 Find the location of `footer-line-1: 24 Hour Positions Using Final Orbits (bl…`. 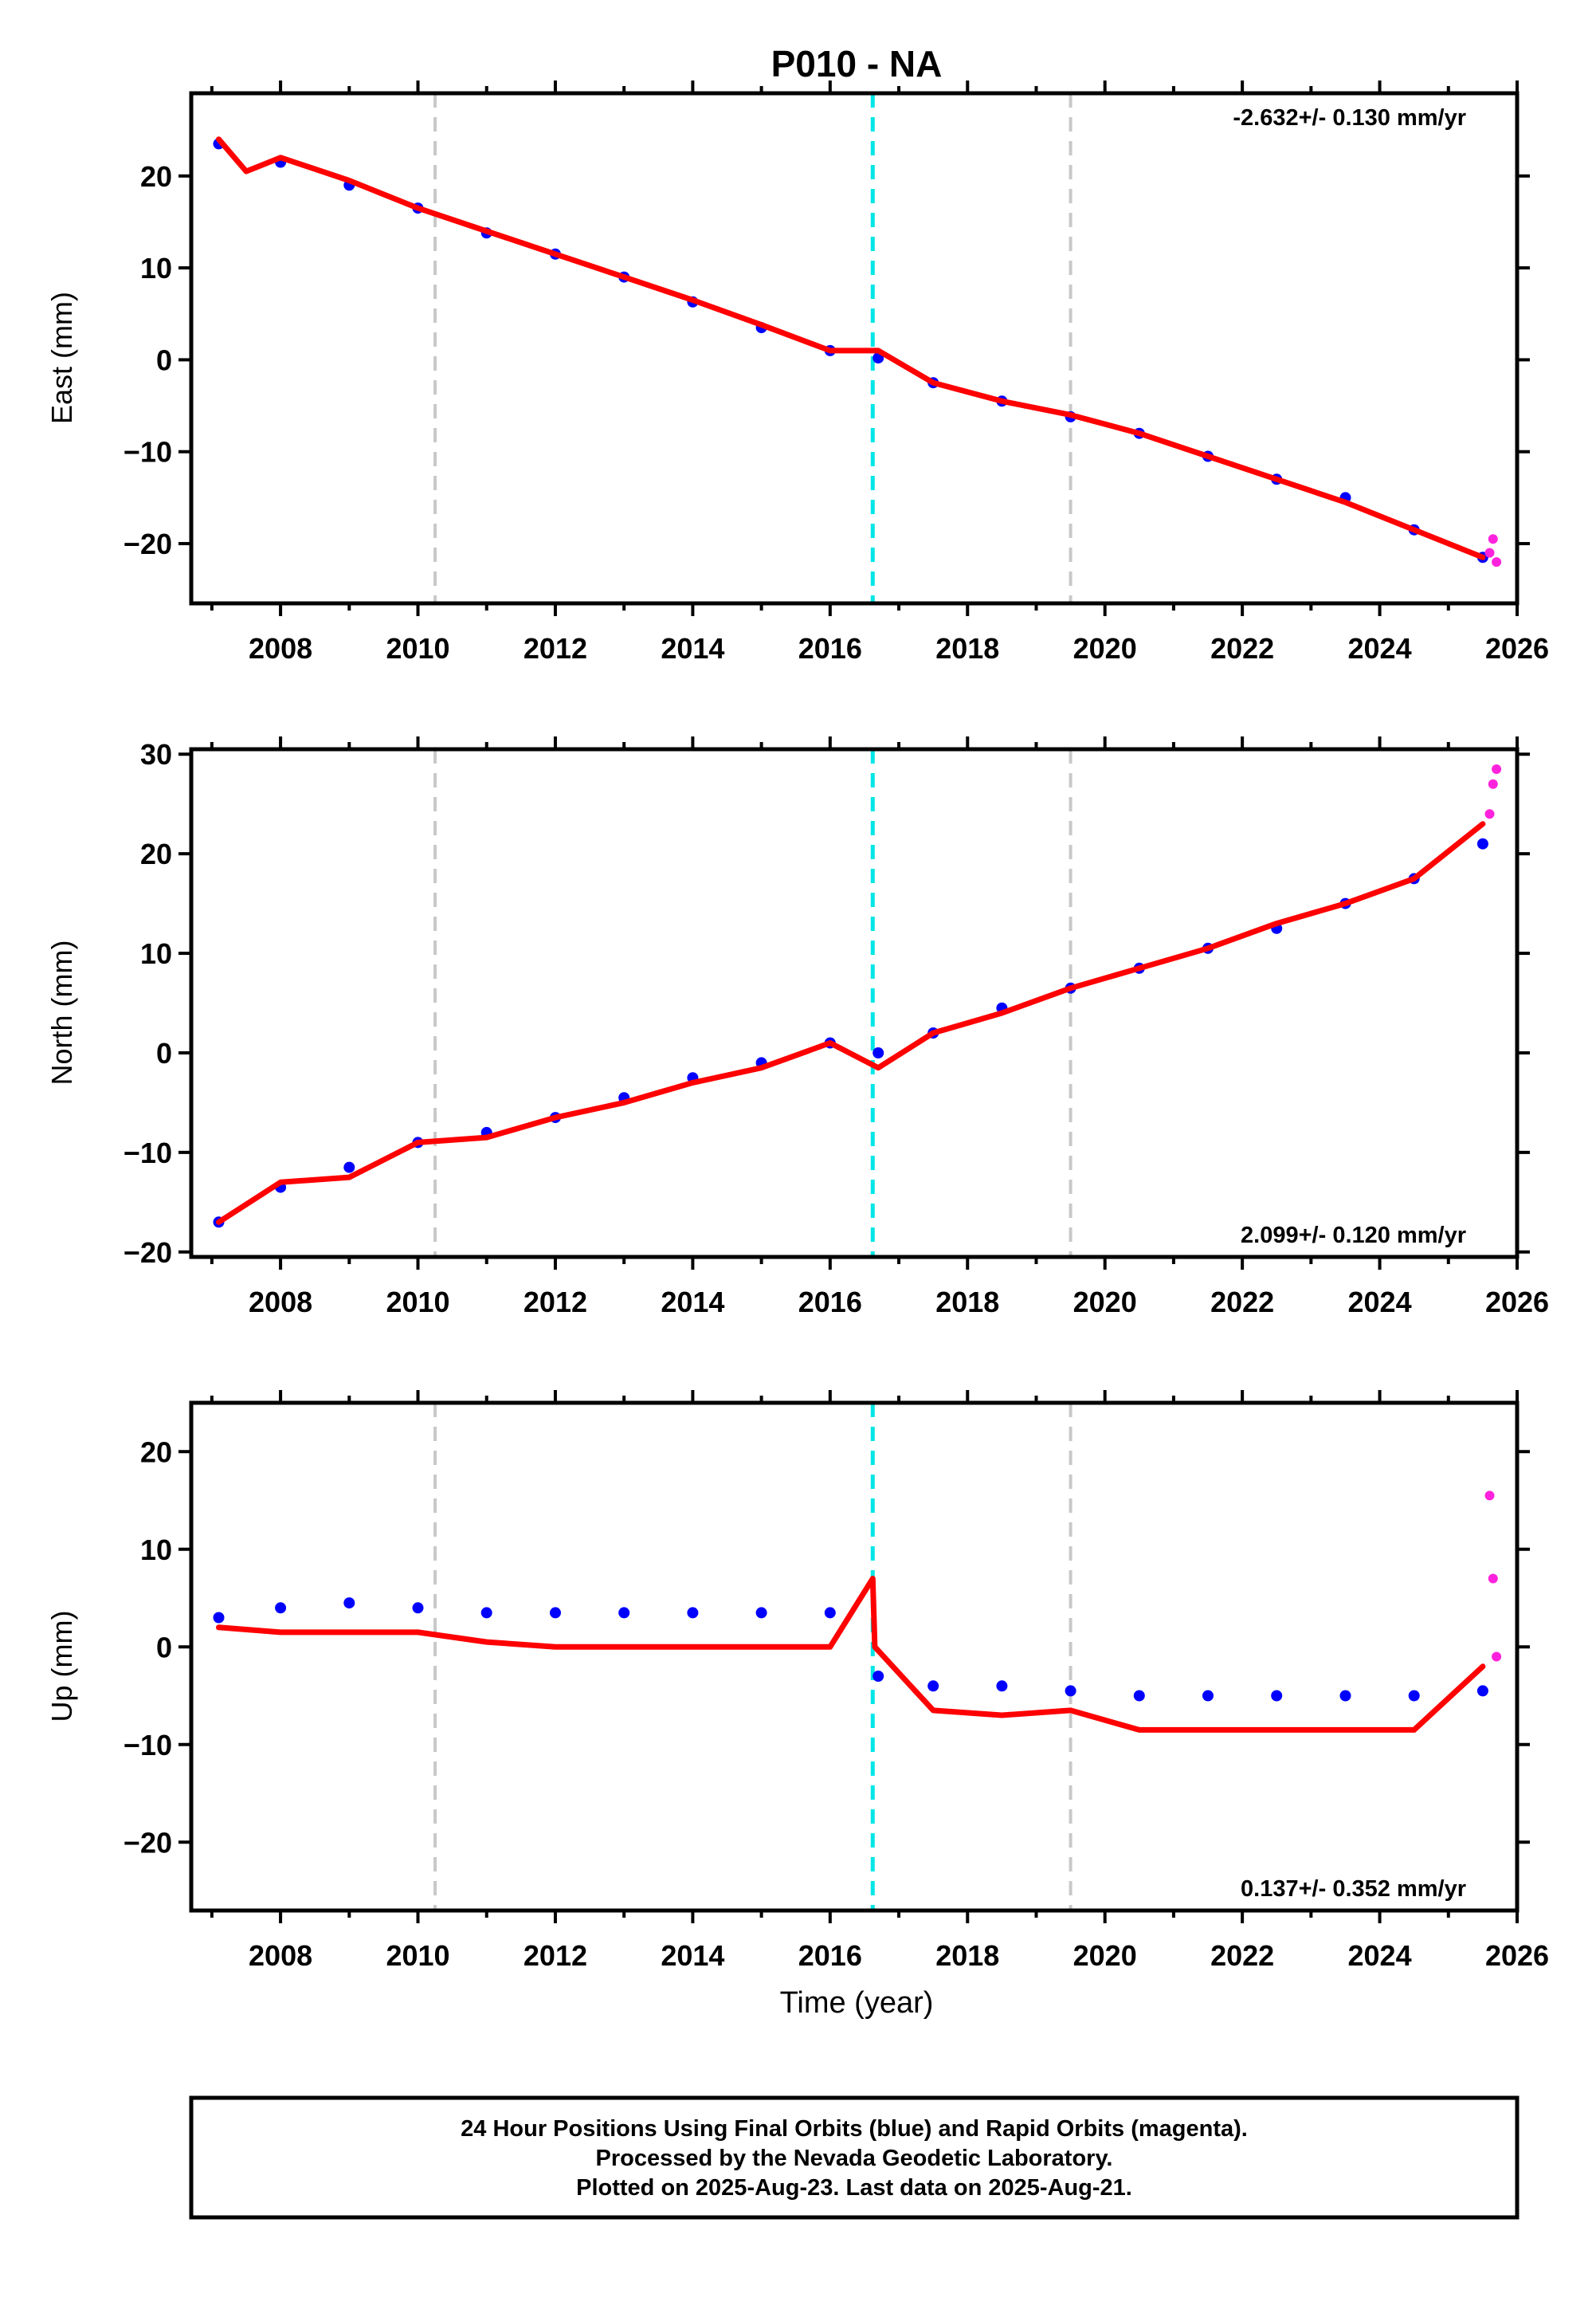

footer-line-1: 24 Hour Positions Using Final Orbits (bl… is located at coordinates (855, 2129).